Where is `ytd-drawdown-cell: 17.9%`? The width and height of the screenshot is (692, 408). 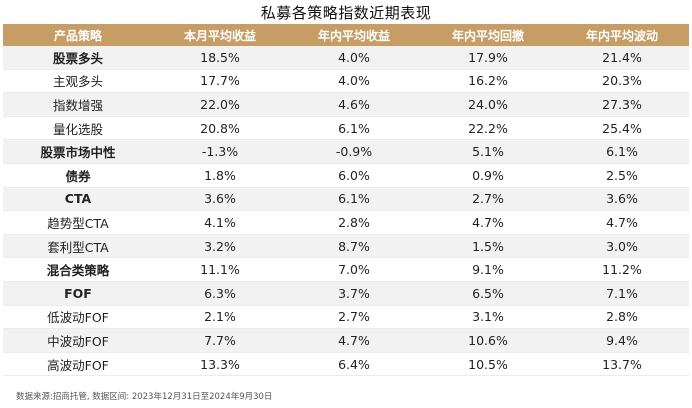
ytd-drawdown-cell: 17.9% is located at coordinates (488, 58).